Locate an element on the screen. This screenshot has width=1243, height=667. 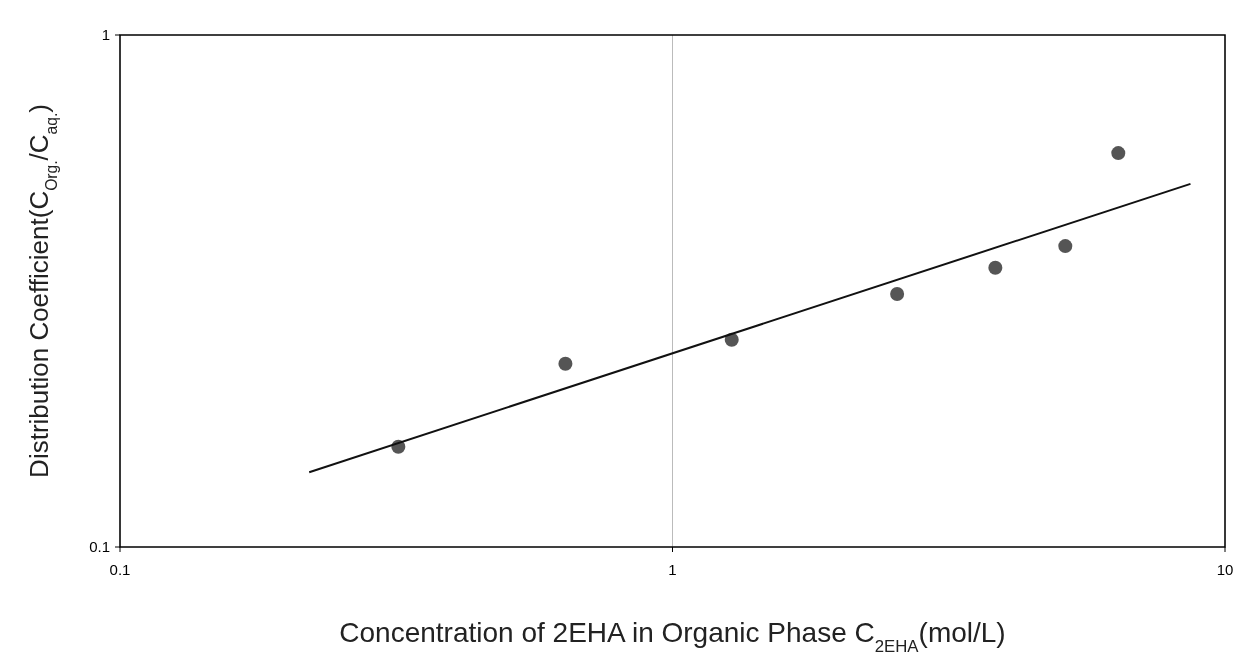
x-axis-title: Concentration of 2EHA in Organic Phase C$_{2EHA}$(mol/L) is located at coordinates (672, 636).